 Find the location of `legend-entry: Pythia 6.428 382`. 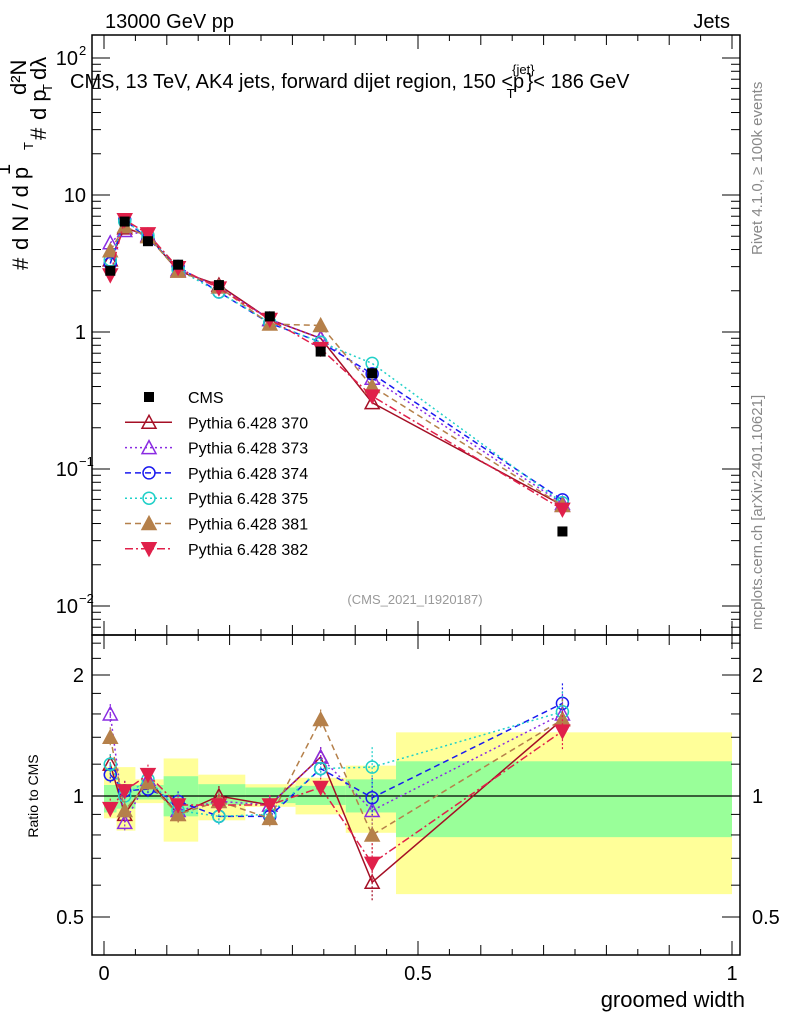

legend-entry: Pythia 6.428 382 is located at coordinates (216, 550).